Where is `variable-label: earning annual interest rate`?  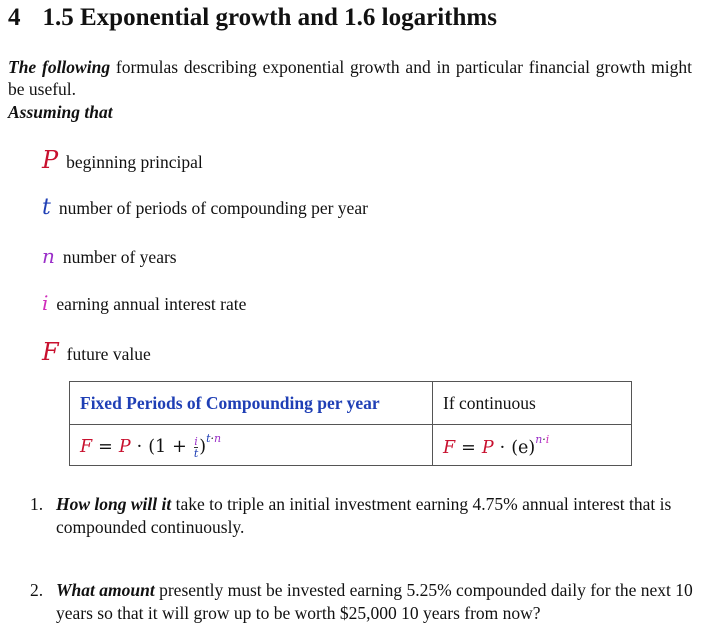 variable-label: earning annual interest rate is located at coordinates (151, 304).